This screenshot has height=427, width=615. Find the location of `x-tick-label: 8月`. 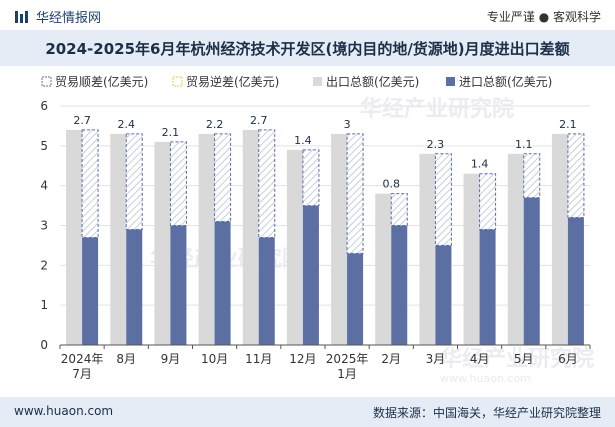

x-tick-label: 8月 is located at coordinates (126, 359).